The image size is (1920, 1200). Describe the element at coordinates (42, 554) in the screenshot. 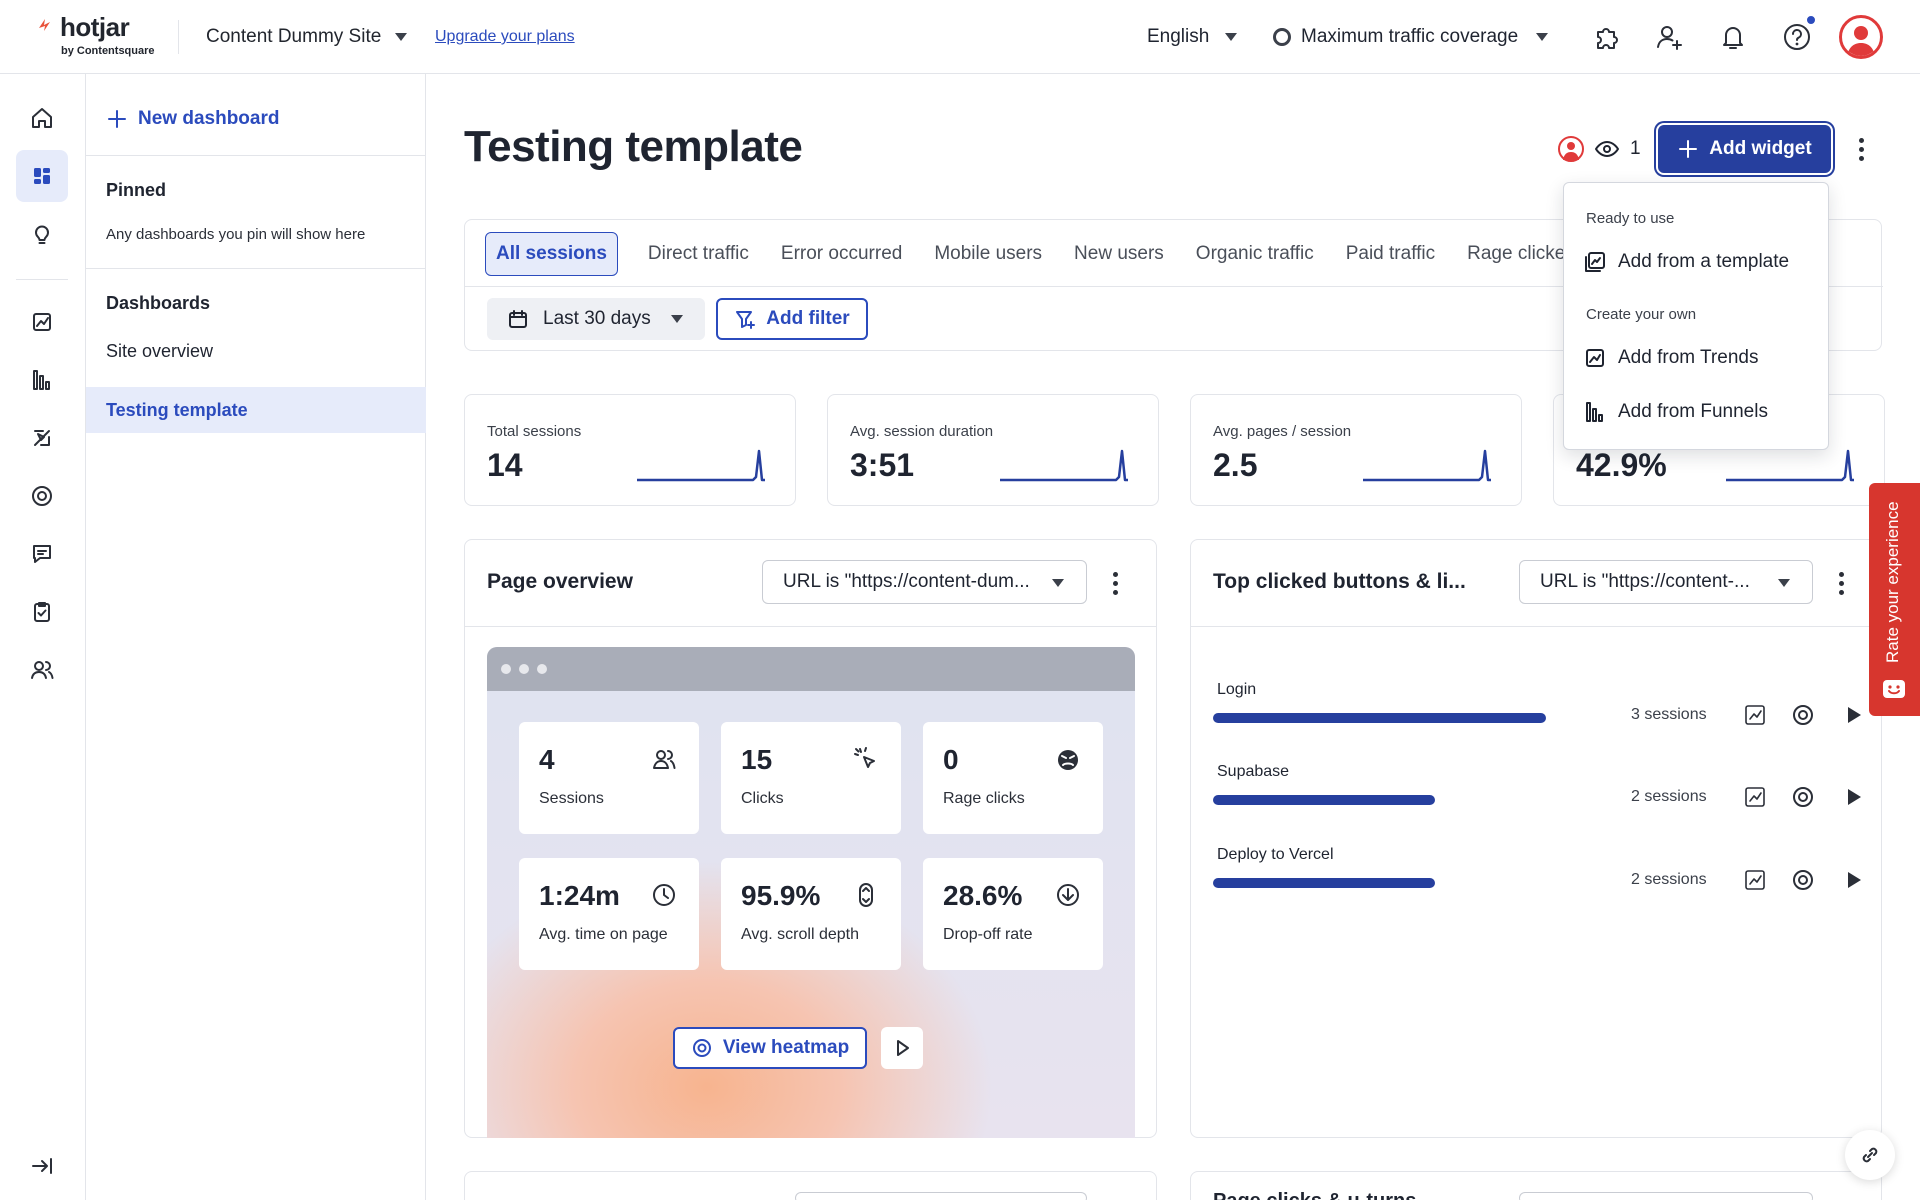

I see `feedback-icon` at that location.